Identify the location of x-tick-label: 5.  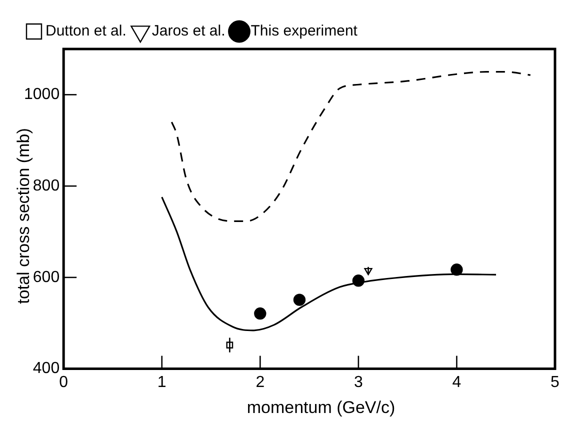
(555, 382).